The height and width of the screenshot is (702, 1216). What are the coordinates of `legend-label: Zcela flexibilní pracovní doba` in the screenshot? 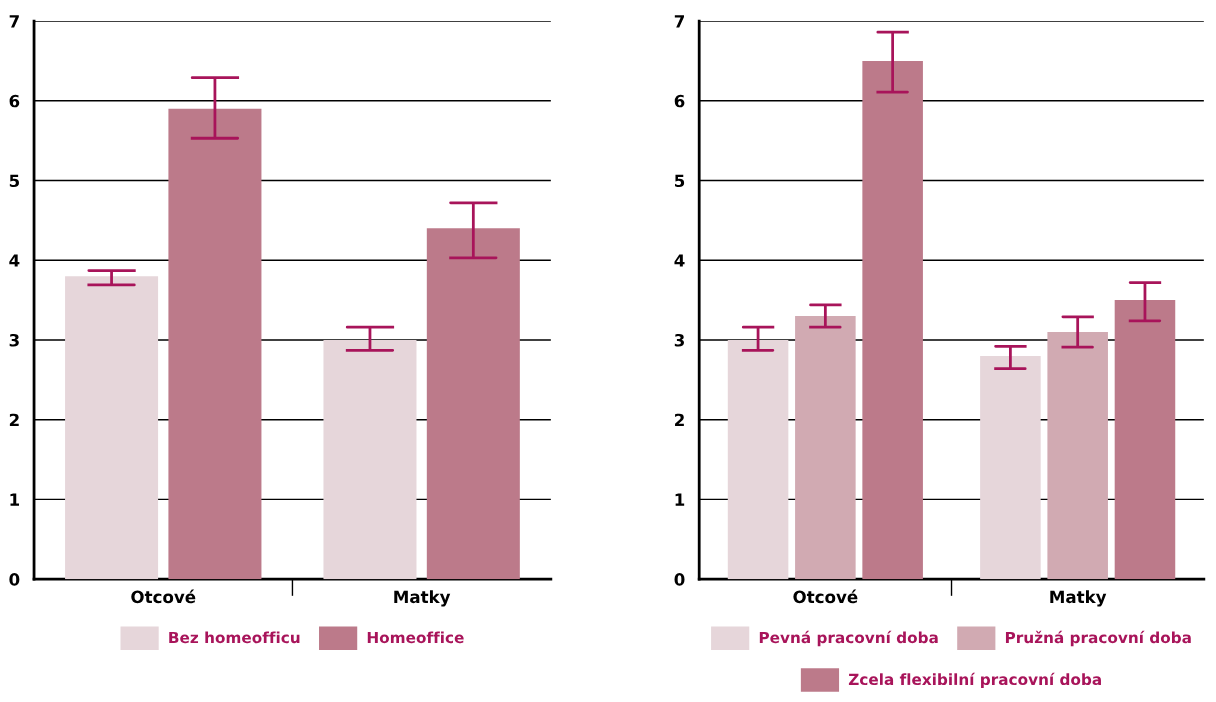 It's located at (974, 680).